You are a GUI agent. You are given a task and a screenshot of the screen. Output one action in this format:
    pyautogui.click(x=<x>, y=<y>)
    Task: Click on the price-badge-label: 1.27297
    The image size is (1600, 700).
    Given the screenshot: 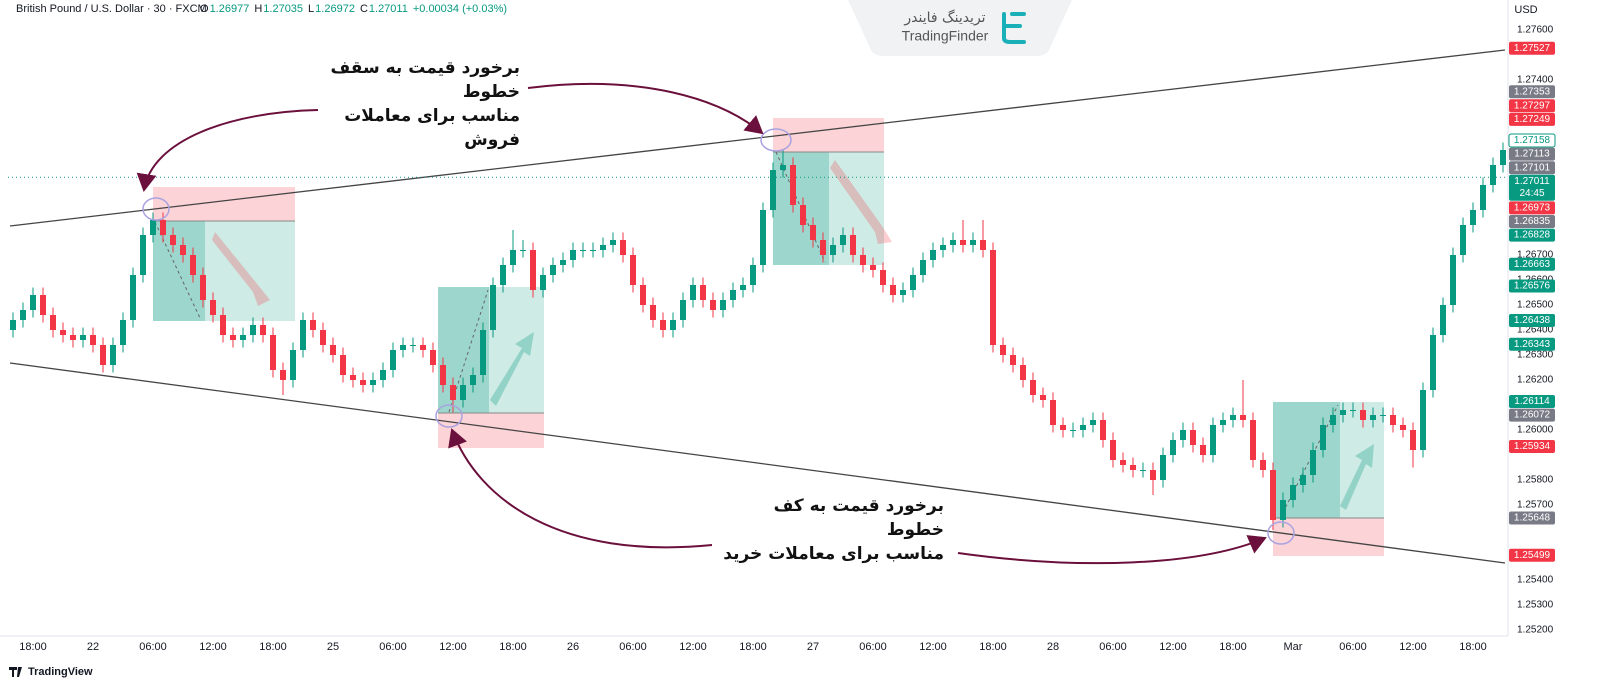 What is the action you would take?
    pyautogui.click(x=1532, y=105)
    